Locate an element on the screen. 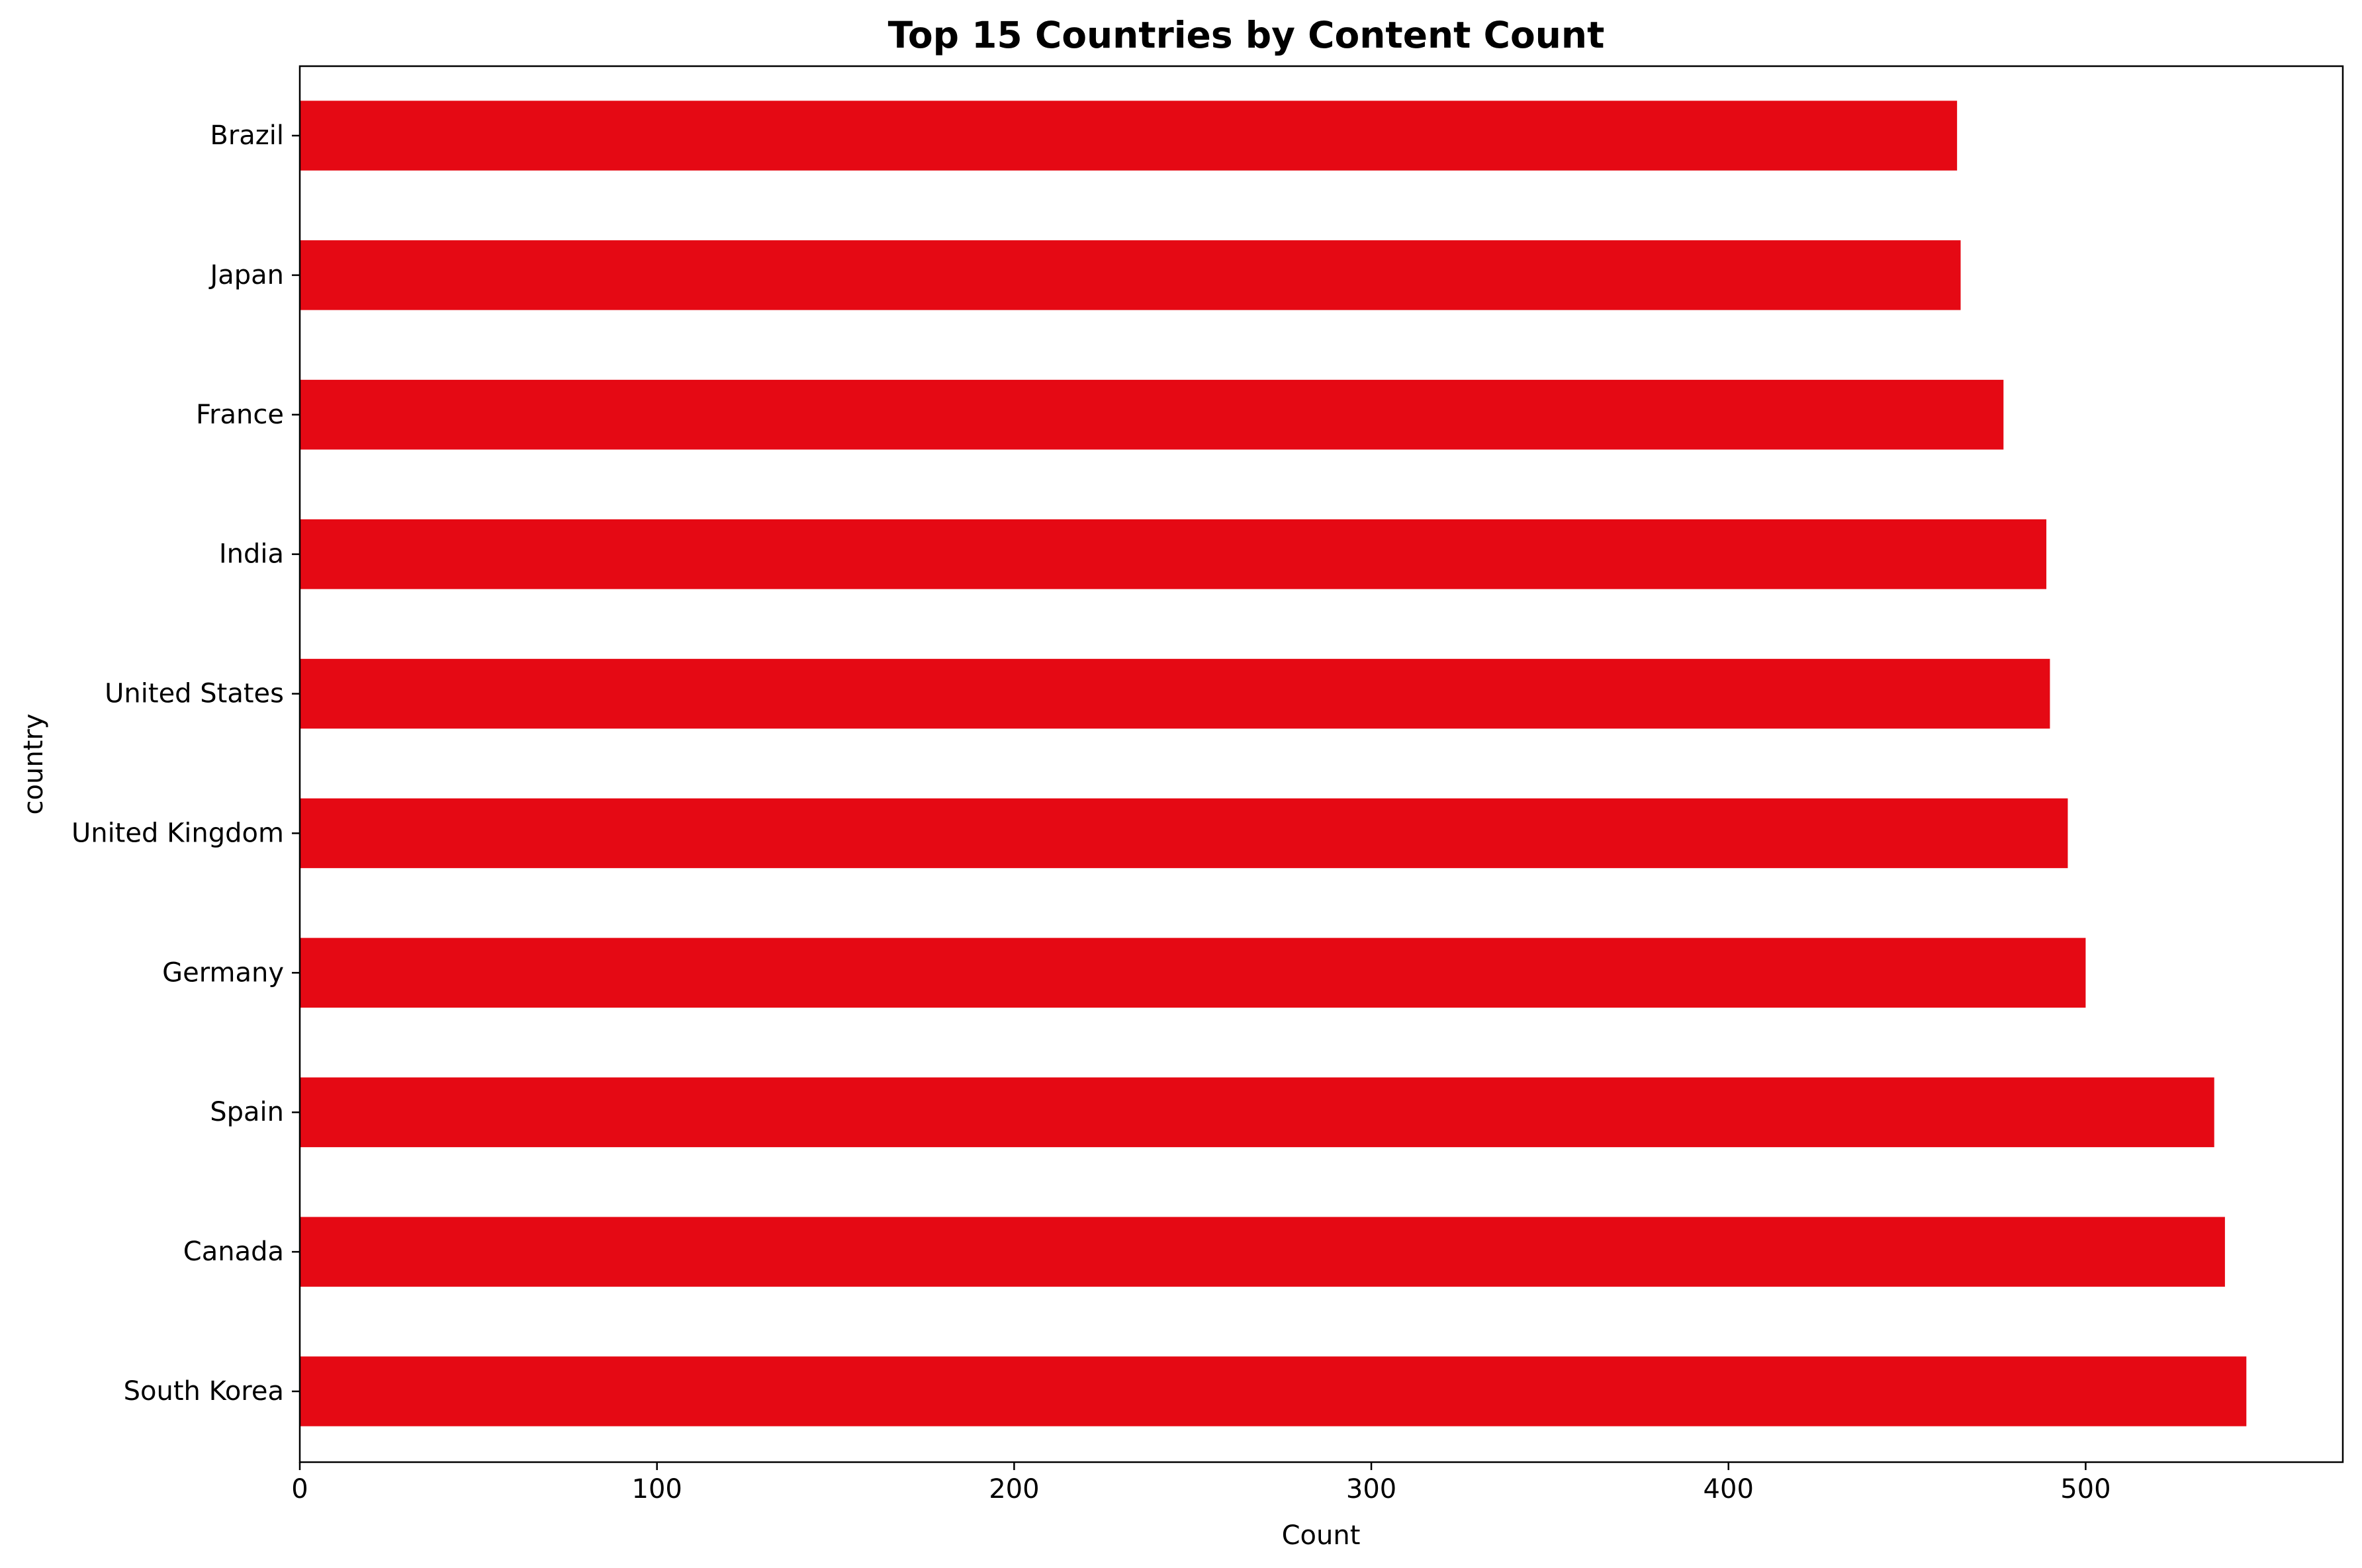  y-tick-label: South Korea is located at coordinates (204, 1392).